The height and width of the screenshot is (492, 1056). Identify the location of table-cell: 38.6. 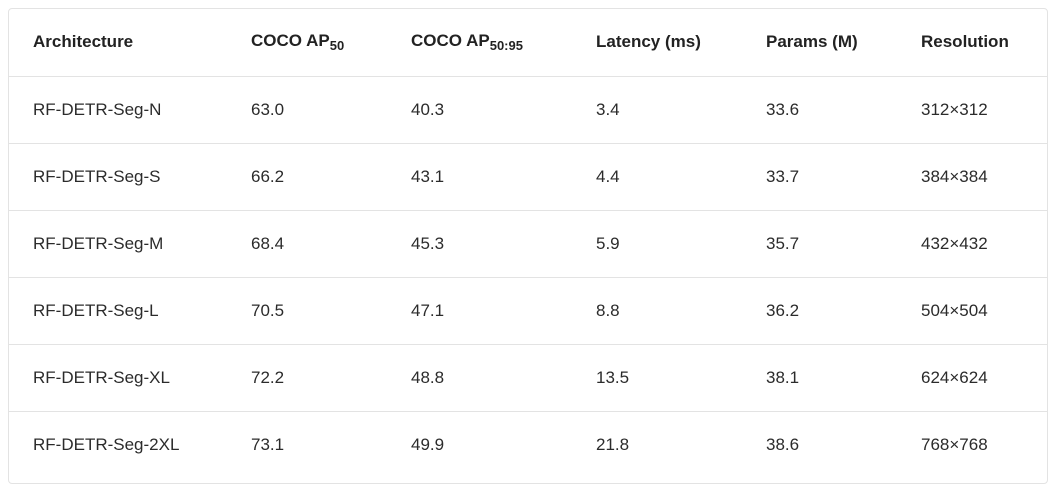
(819, 444).